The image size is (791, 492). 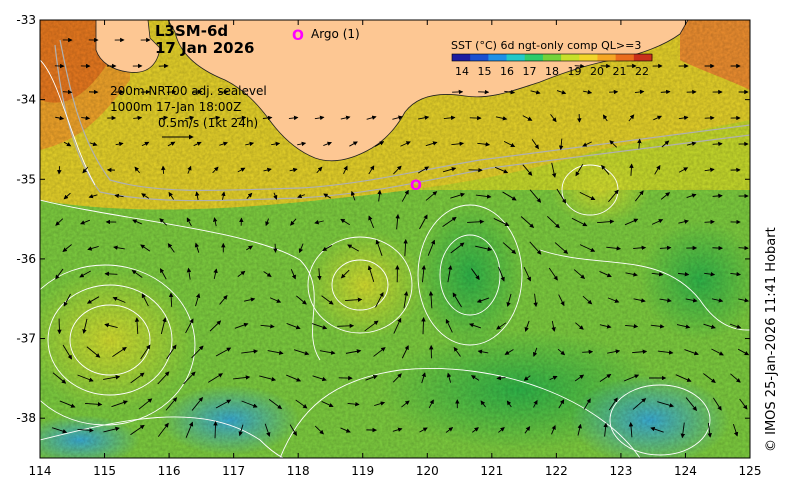 I want to click on y-tick-label: -37, so click(x=26, y=339).